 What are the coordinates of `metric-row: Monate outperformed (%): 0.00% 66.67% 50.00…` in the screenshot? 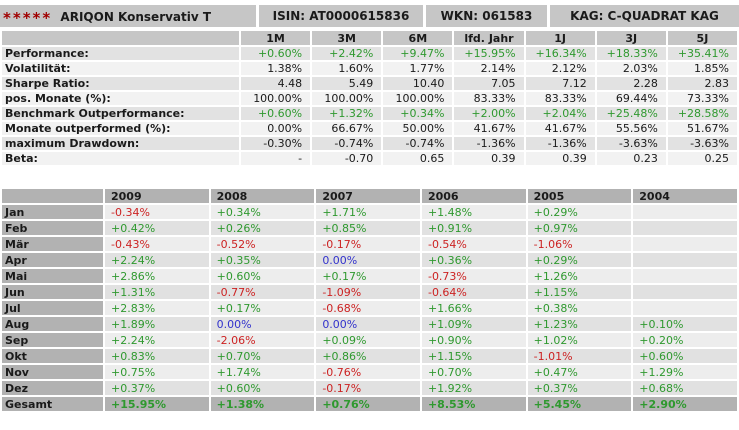 It's located at (369, 128).